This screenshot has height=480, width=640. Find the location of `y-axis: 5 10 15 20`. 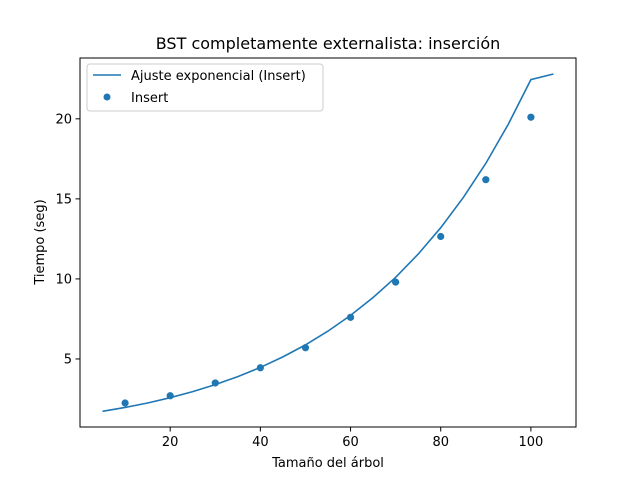

y-axis: 5 10 15 20 is located at coordinates (67, 239).